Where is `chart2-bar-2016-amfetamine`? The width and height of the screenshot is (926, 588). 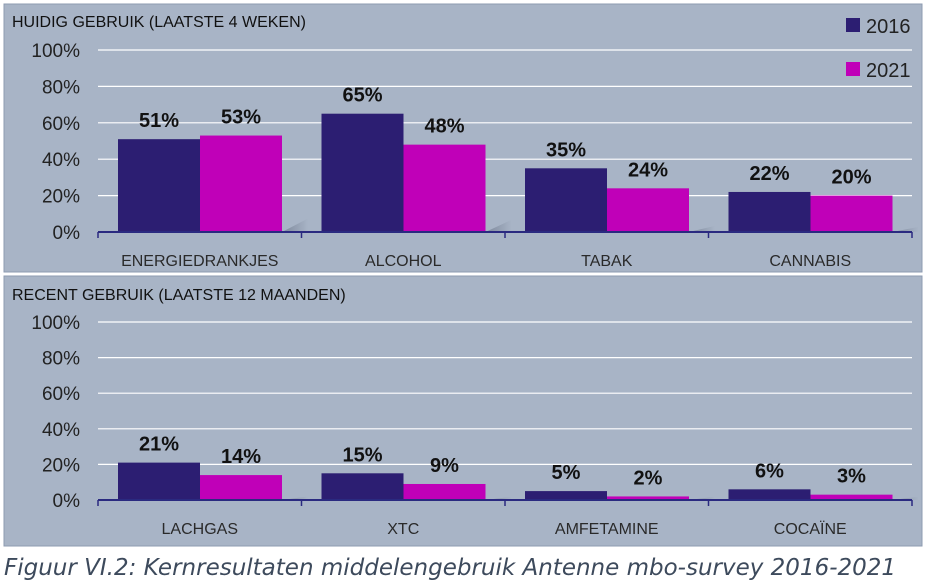
chart2-bar-2016-amfetamine is located at coordinates (566, 495).